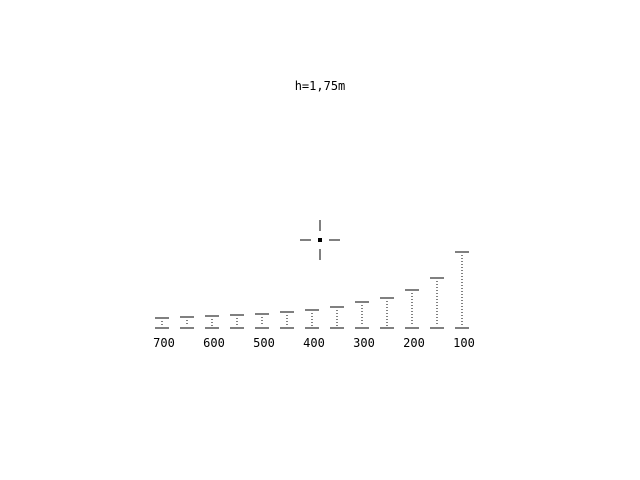 The height and width of the screenshot is (480, 640). What do you see at coordinates (464, 343) in the screenshot?
I see `range-label: 100` at bounding box center [464, 343].